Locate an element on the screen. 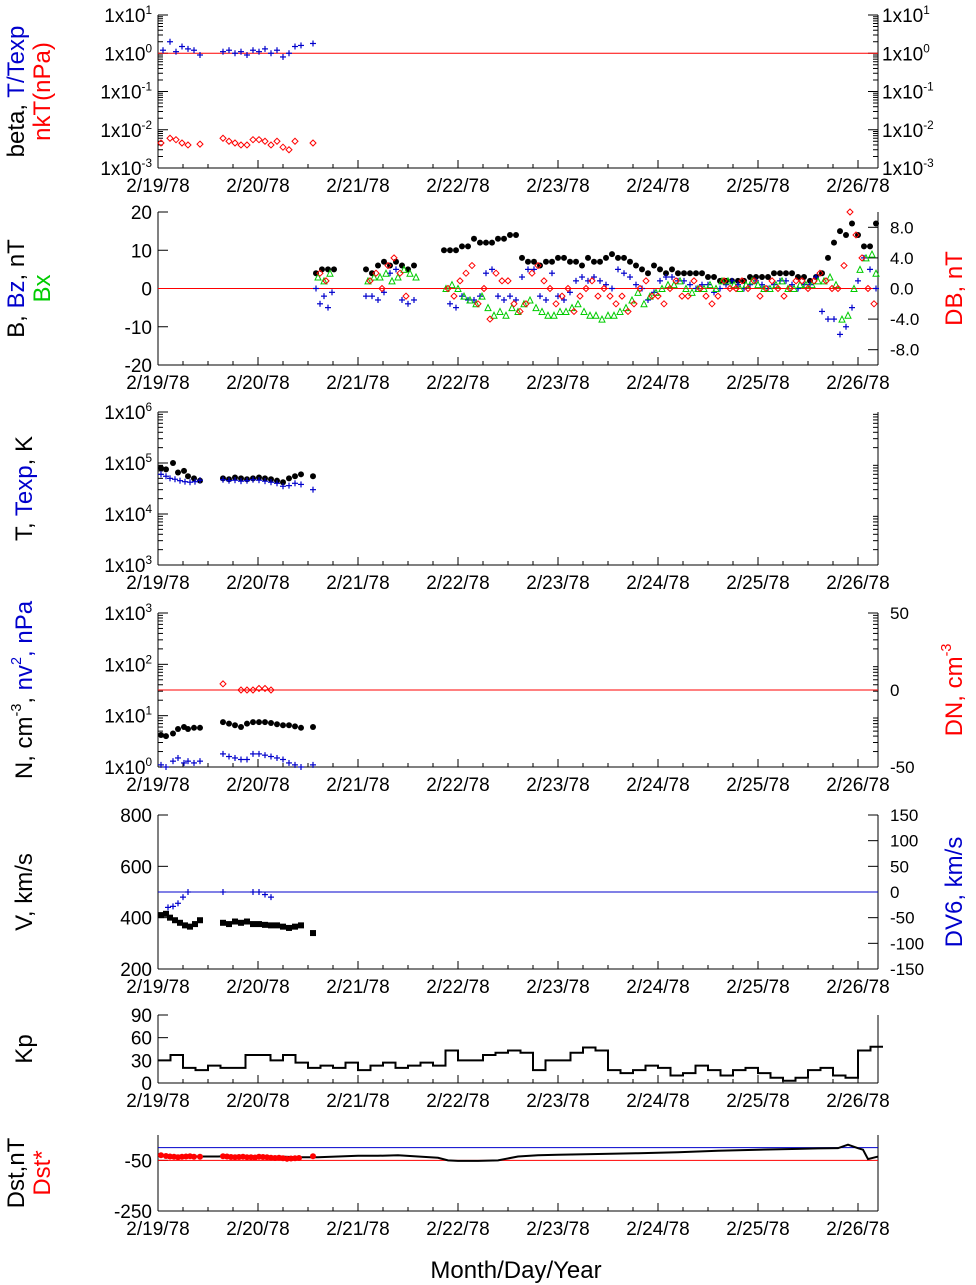  right-tick-label: 0 is located at coordinates (894, 892).